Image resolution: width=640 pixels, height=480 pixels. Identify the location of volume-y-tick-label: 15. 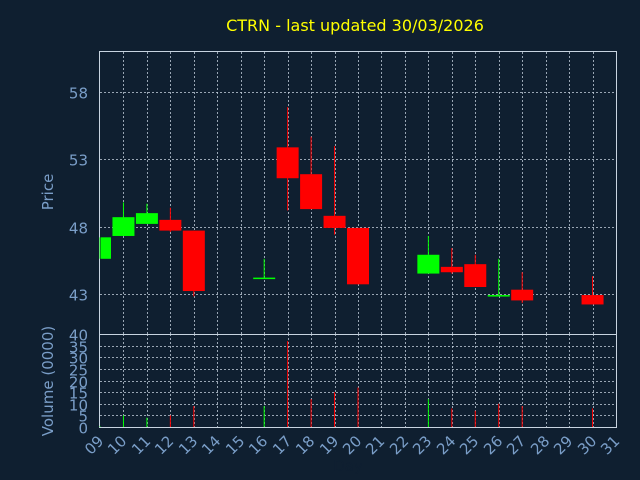
(78, 394).